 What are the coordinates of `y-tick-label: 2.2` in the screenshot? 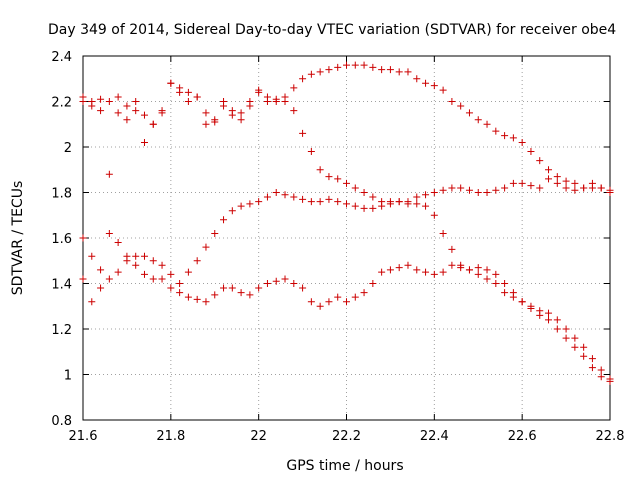 It's located at (61, 103).